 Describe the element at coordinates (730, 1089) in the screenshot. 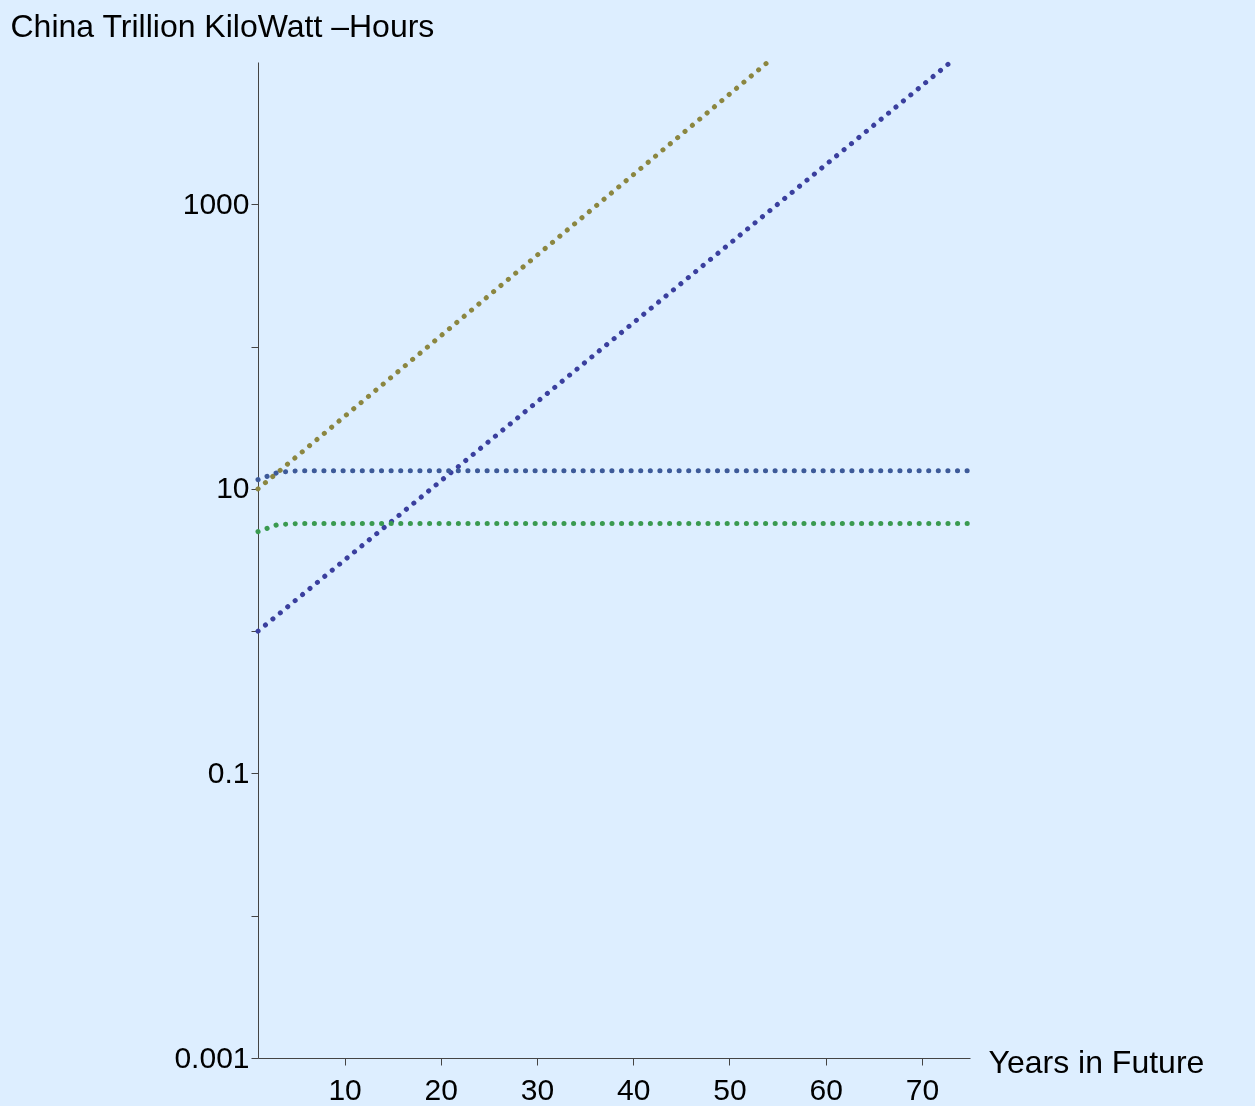

I see `x-tick-label: 50` at that location.